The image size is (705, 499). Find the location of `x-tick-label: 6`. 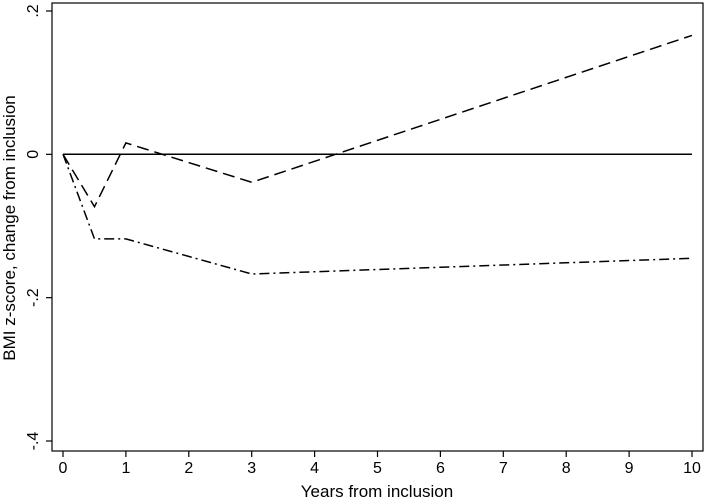

x-tick-label: 6 is located at coordinates (440, 468).